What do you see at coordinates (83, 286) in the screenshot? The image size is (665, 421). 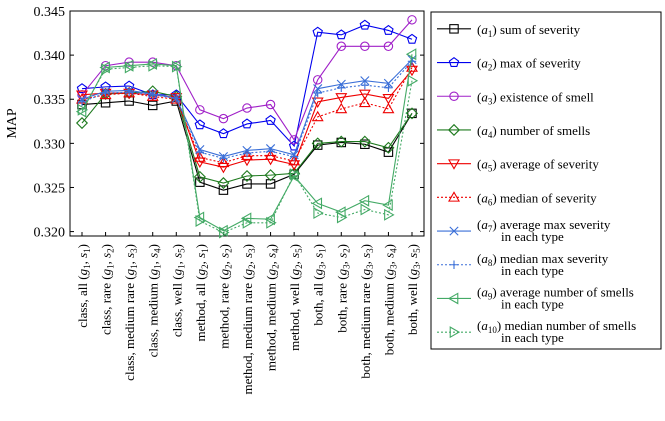 I see `x-tick-label: class, all (g1, s1)` at bounding box center [83, 286].